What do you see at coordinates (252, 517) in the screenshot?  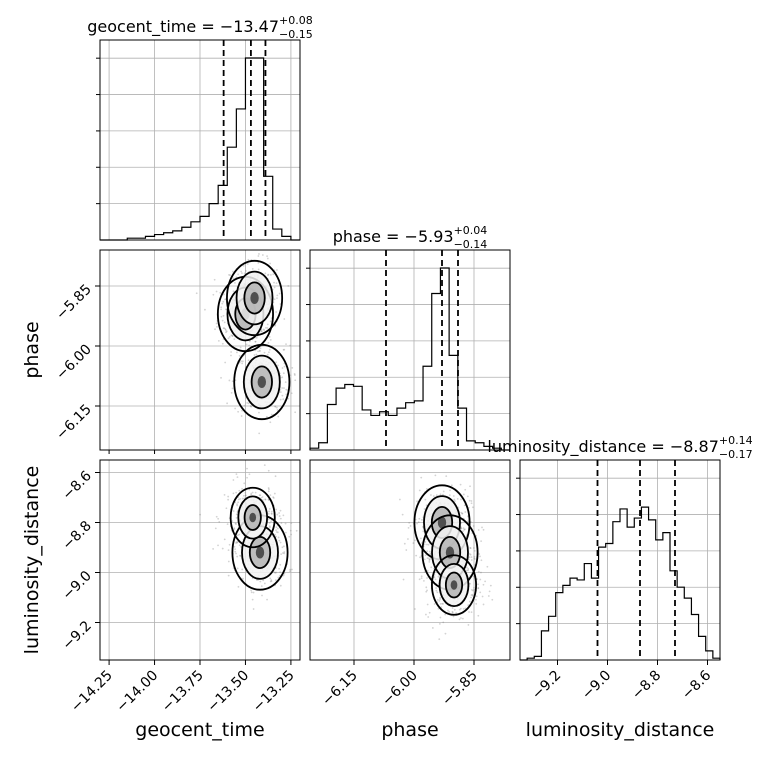 I see `contour-level` at bounding box center [252, 517].